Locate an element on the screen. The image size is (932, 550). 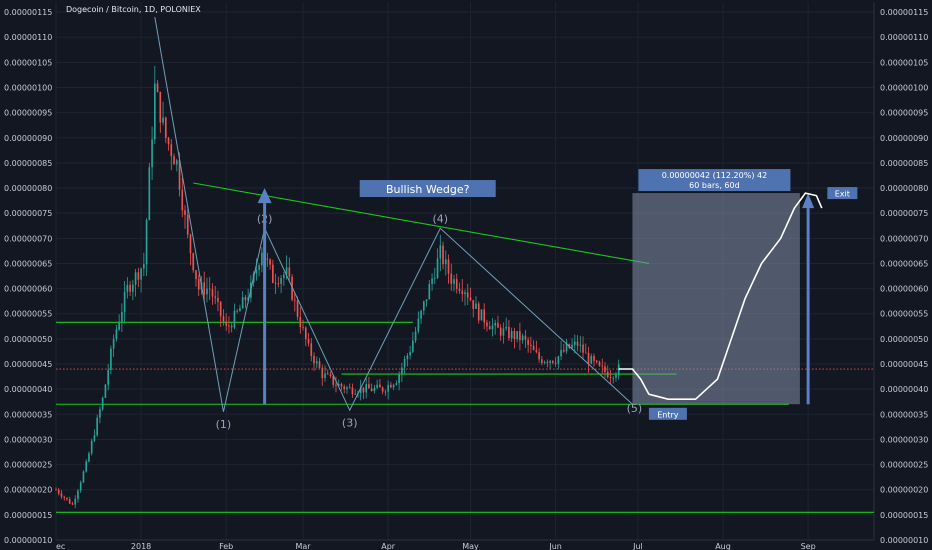
y-tick-label-right: 0.00000075 is located at coordinates (904, 213).